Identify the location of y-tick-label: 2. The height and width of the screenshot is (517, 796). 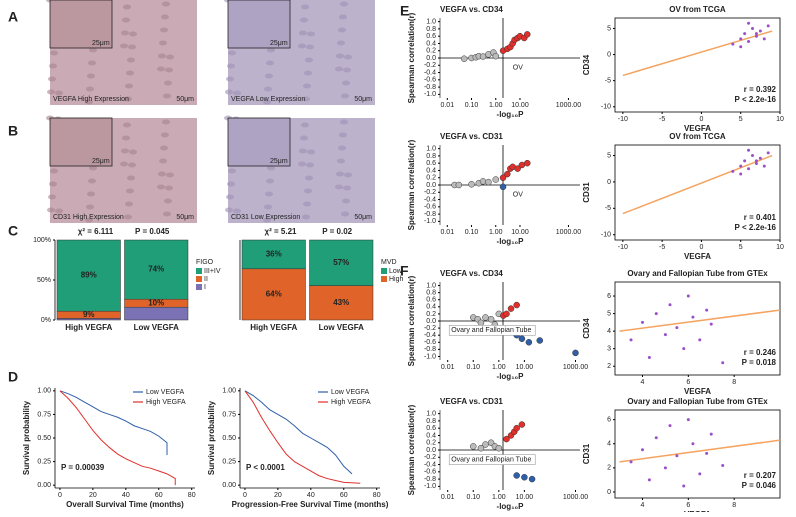
(609, 366).